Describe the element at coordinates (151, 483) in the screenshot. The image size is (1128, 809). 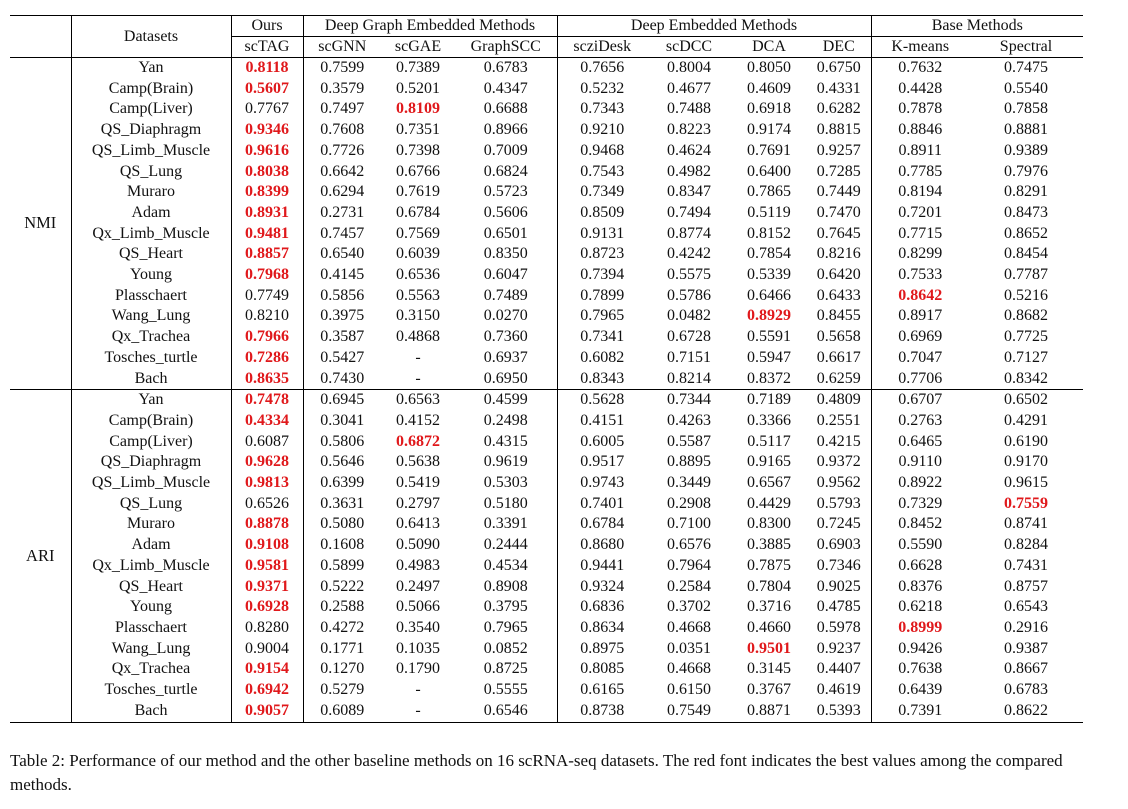
I see `dataset-name: QS_Limb_Muscle` at that location.